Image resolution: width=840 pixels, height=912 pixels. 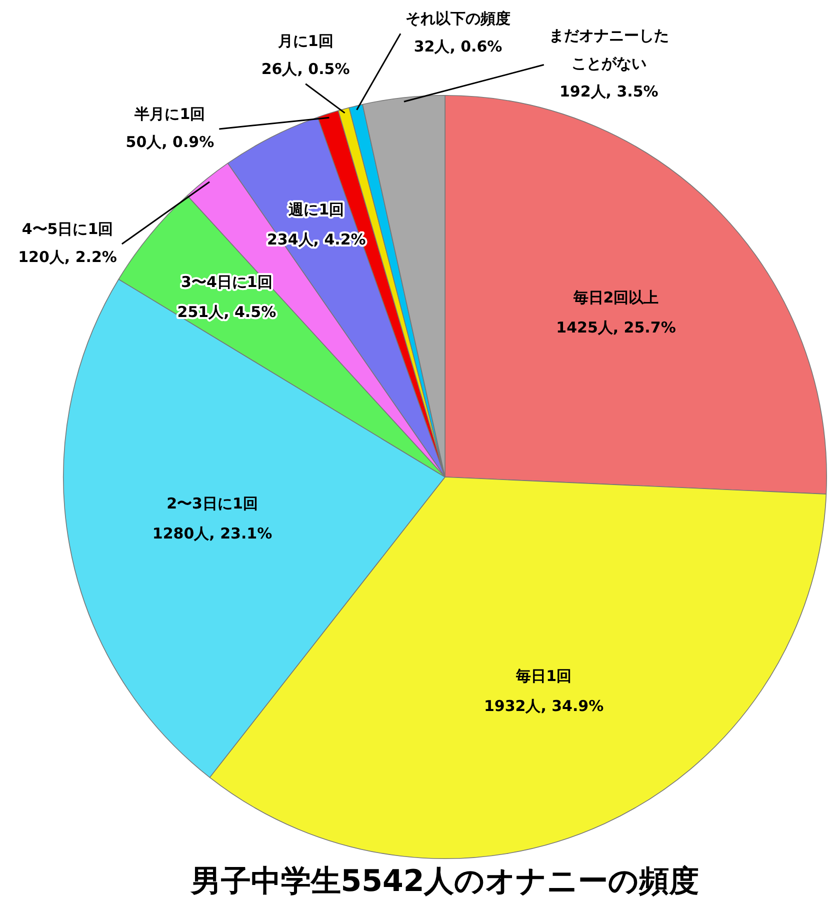 What do you see at coordinates (170, 141) in the screenshot?
I see `data-label: 50人, 0.9%` at bounding box center [170, 141].